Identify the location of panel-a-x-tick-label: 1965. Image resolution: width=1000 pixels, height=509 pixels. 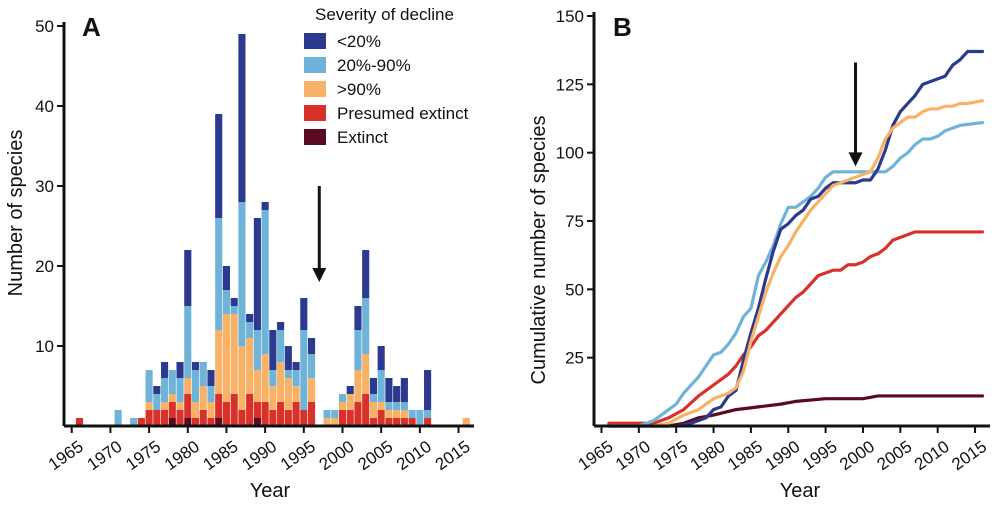
(66, 455).